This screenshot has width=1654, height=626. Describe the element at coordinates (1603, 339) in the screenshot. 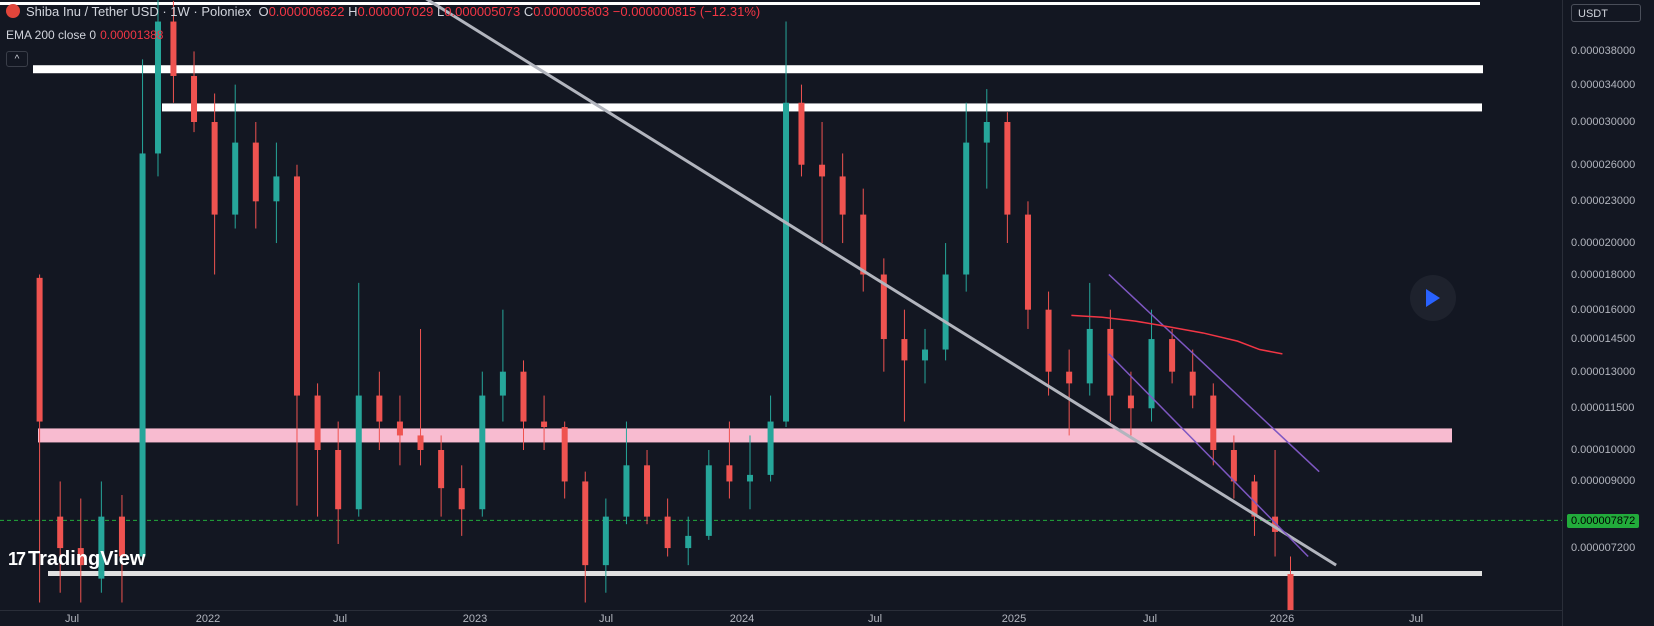

I see `price-tick-label: 0.000014500` at that location.